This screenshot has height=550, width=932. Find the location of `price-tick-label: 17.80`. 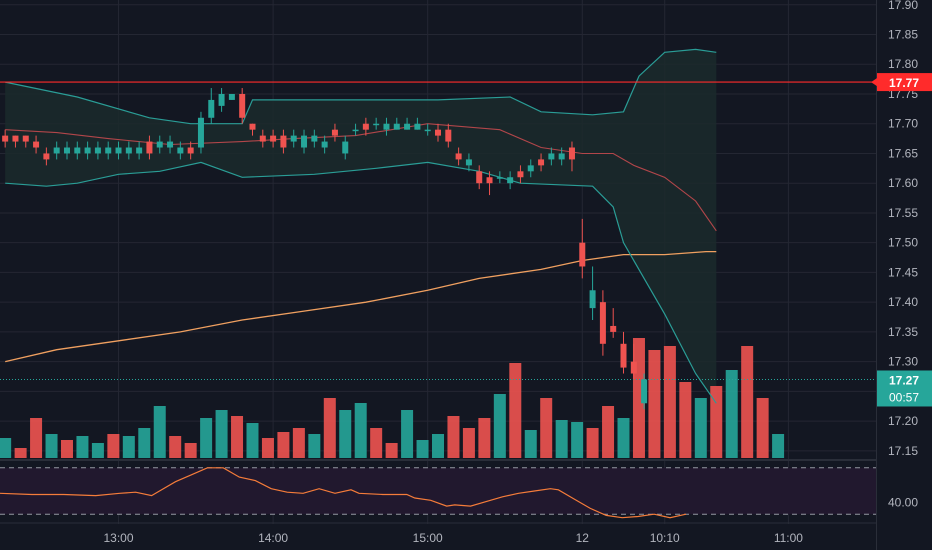

price-tick-label: 17.80 is located at coordinates (903, 64).